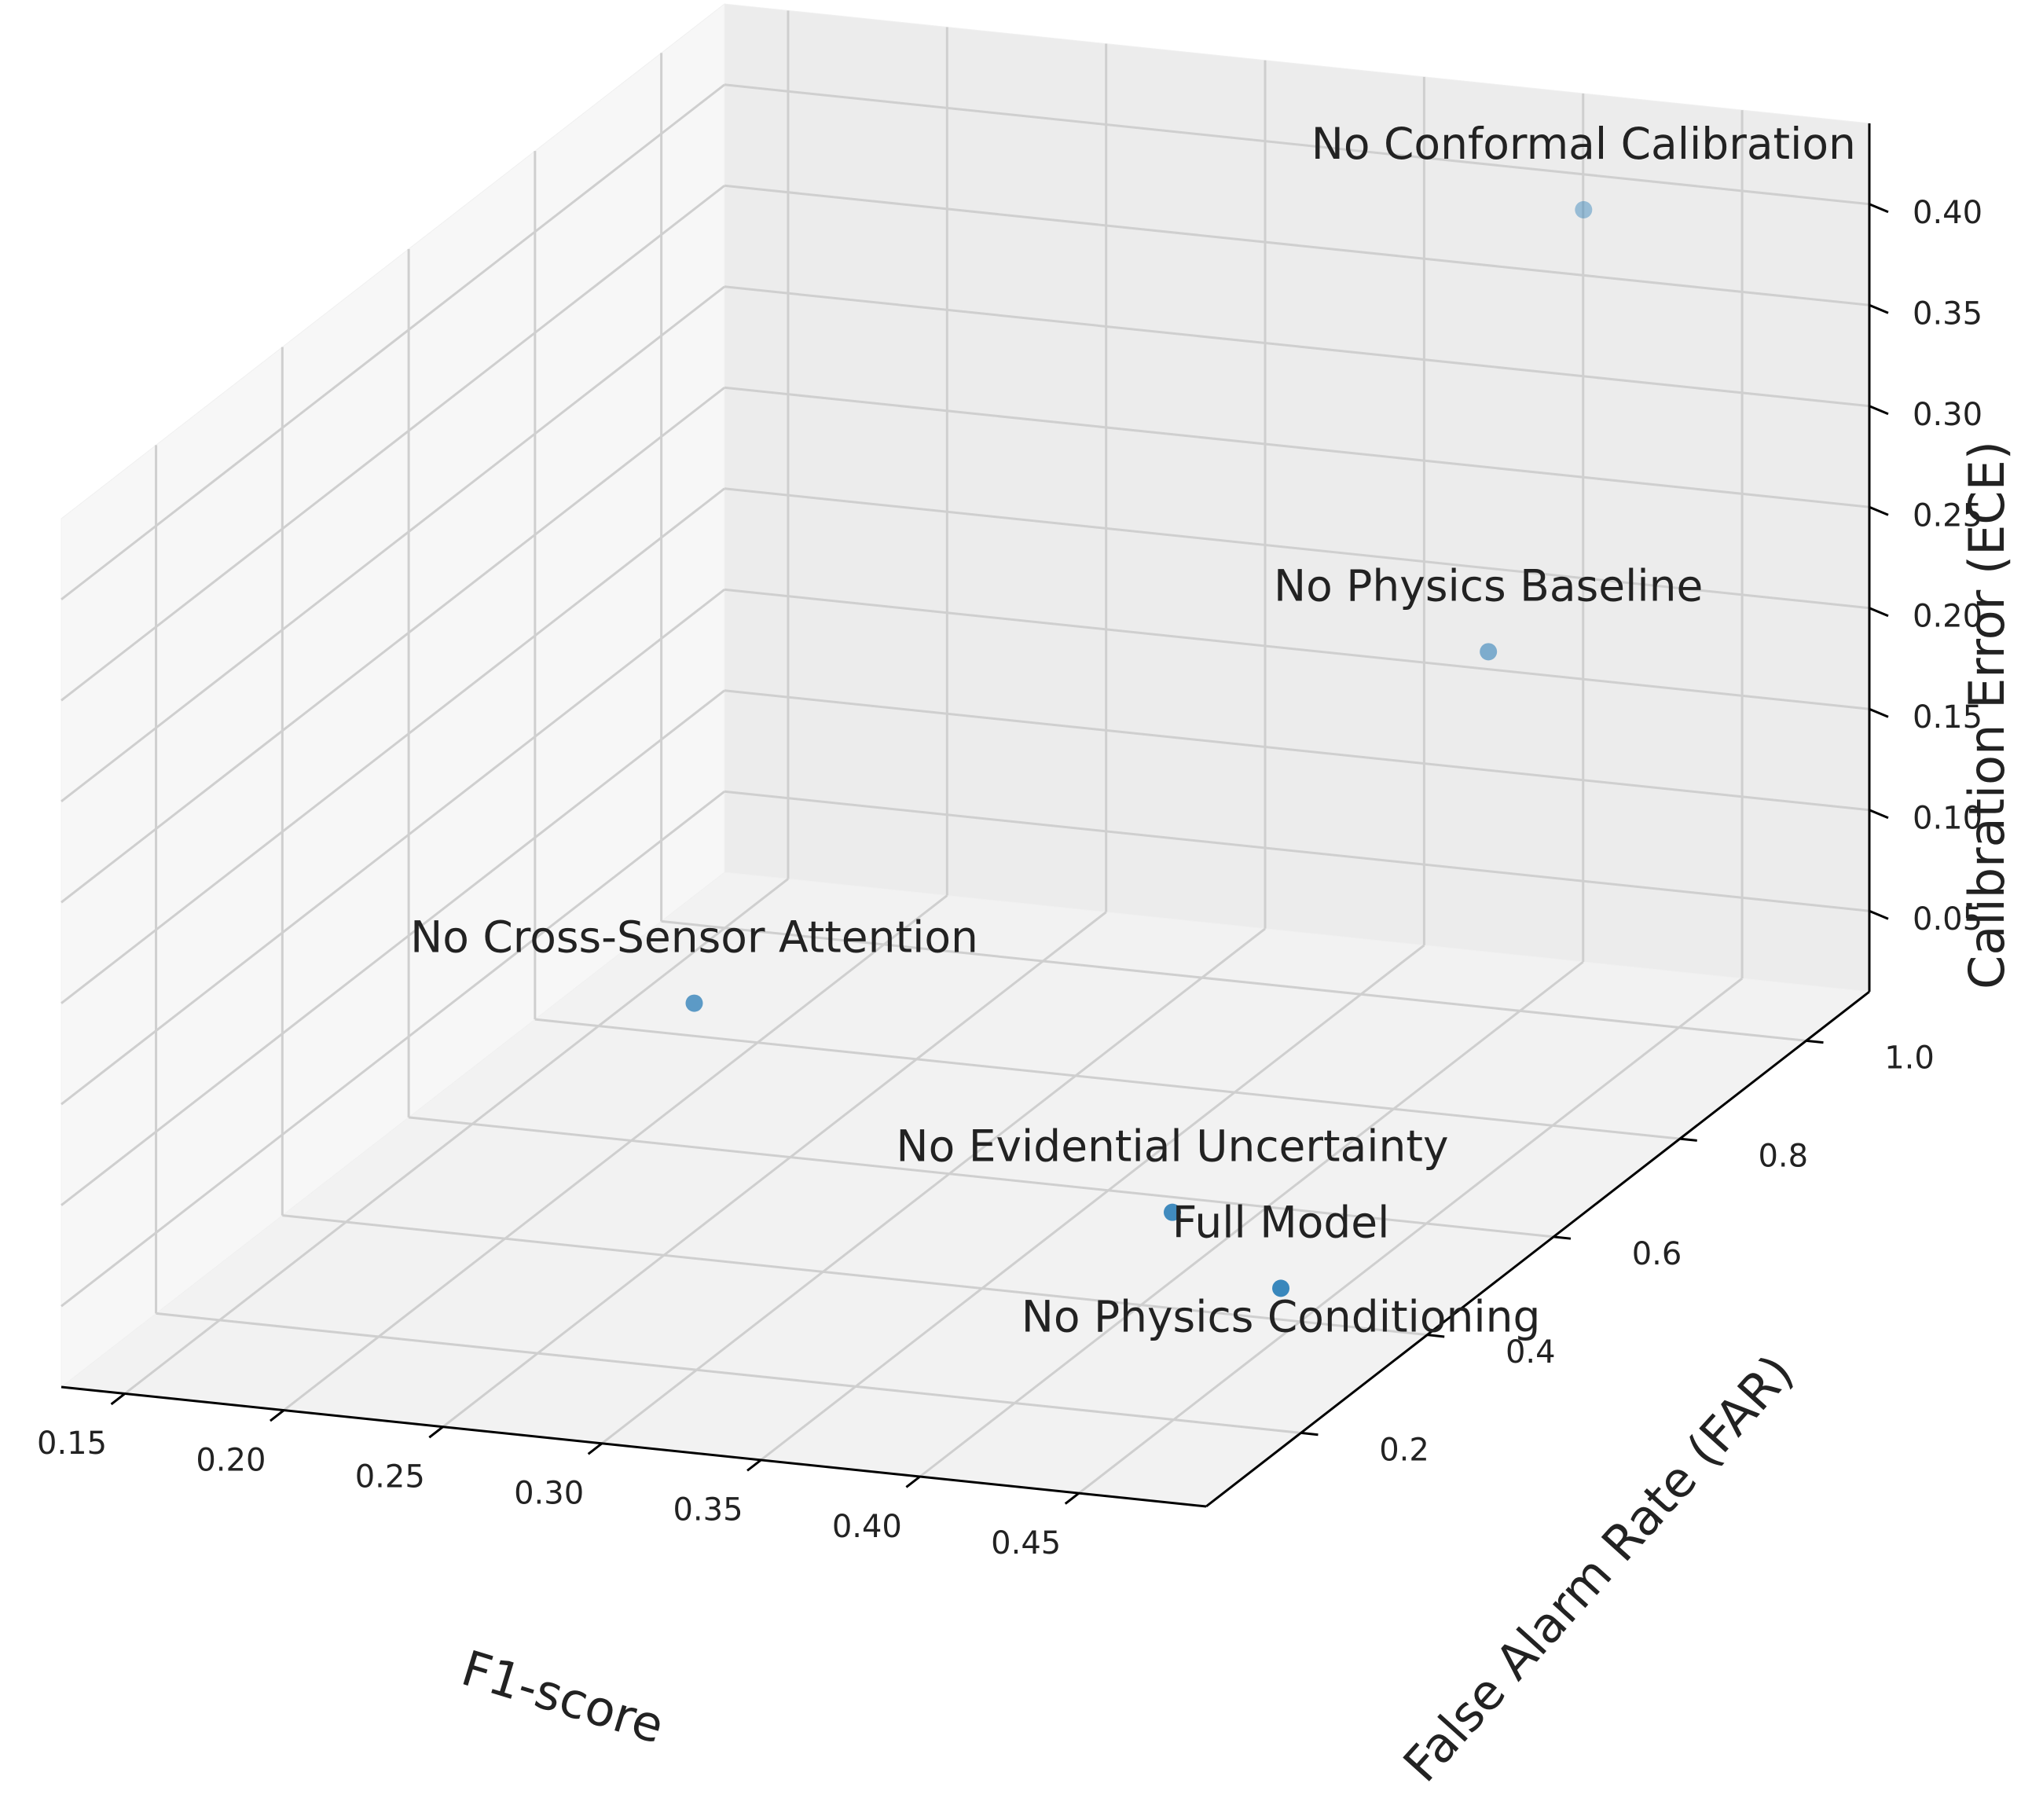  I want to click on x-axis-line, so click(634, 1446).